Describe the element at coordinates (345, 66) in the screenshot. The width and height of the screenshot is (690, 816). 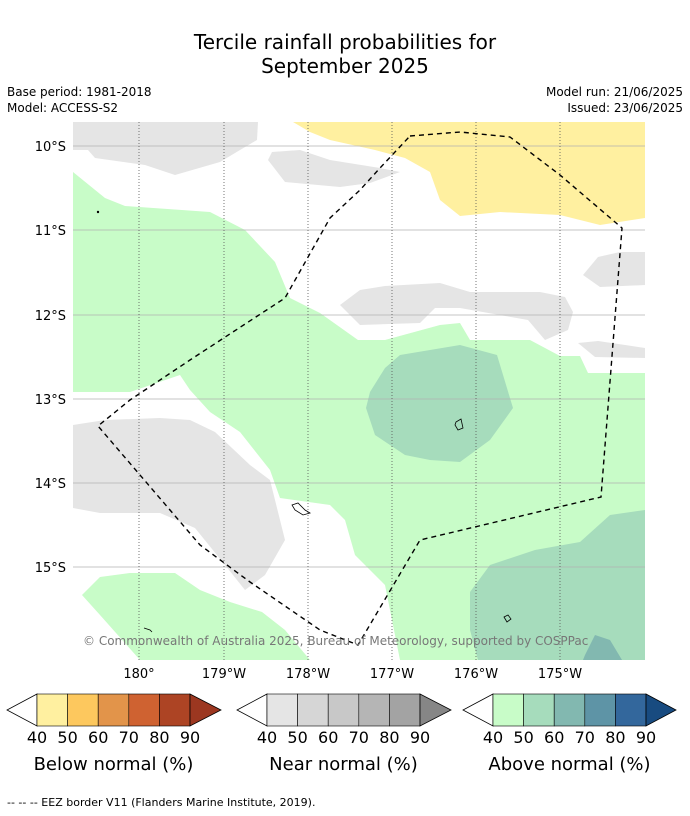
I see `title-line-2: September 2025` at that location.